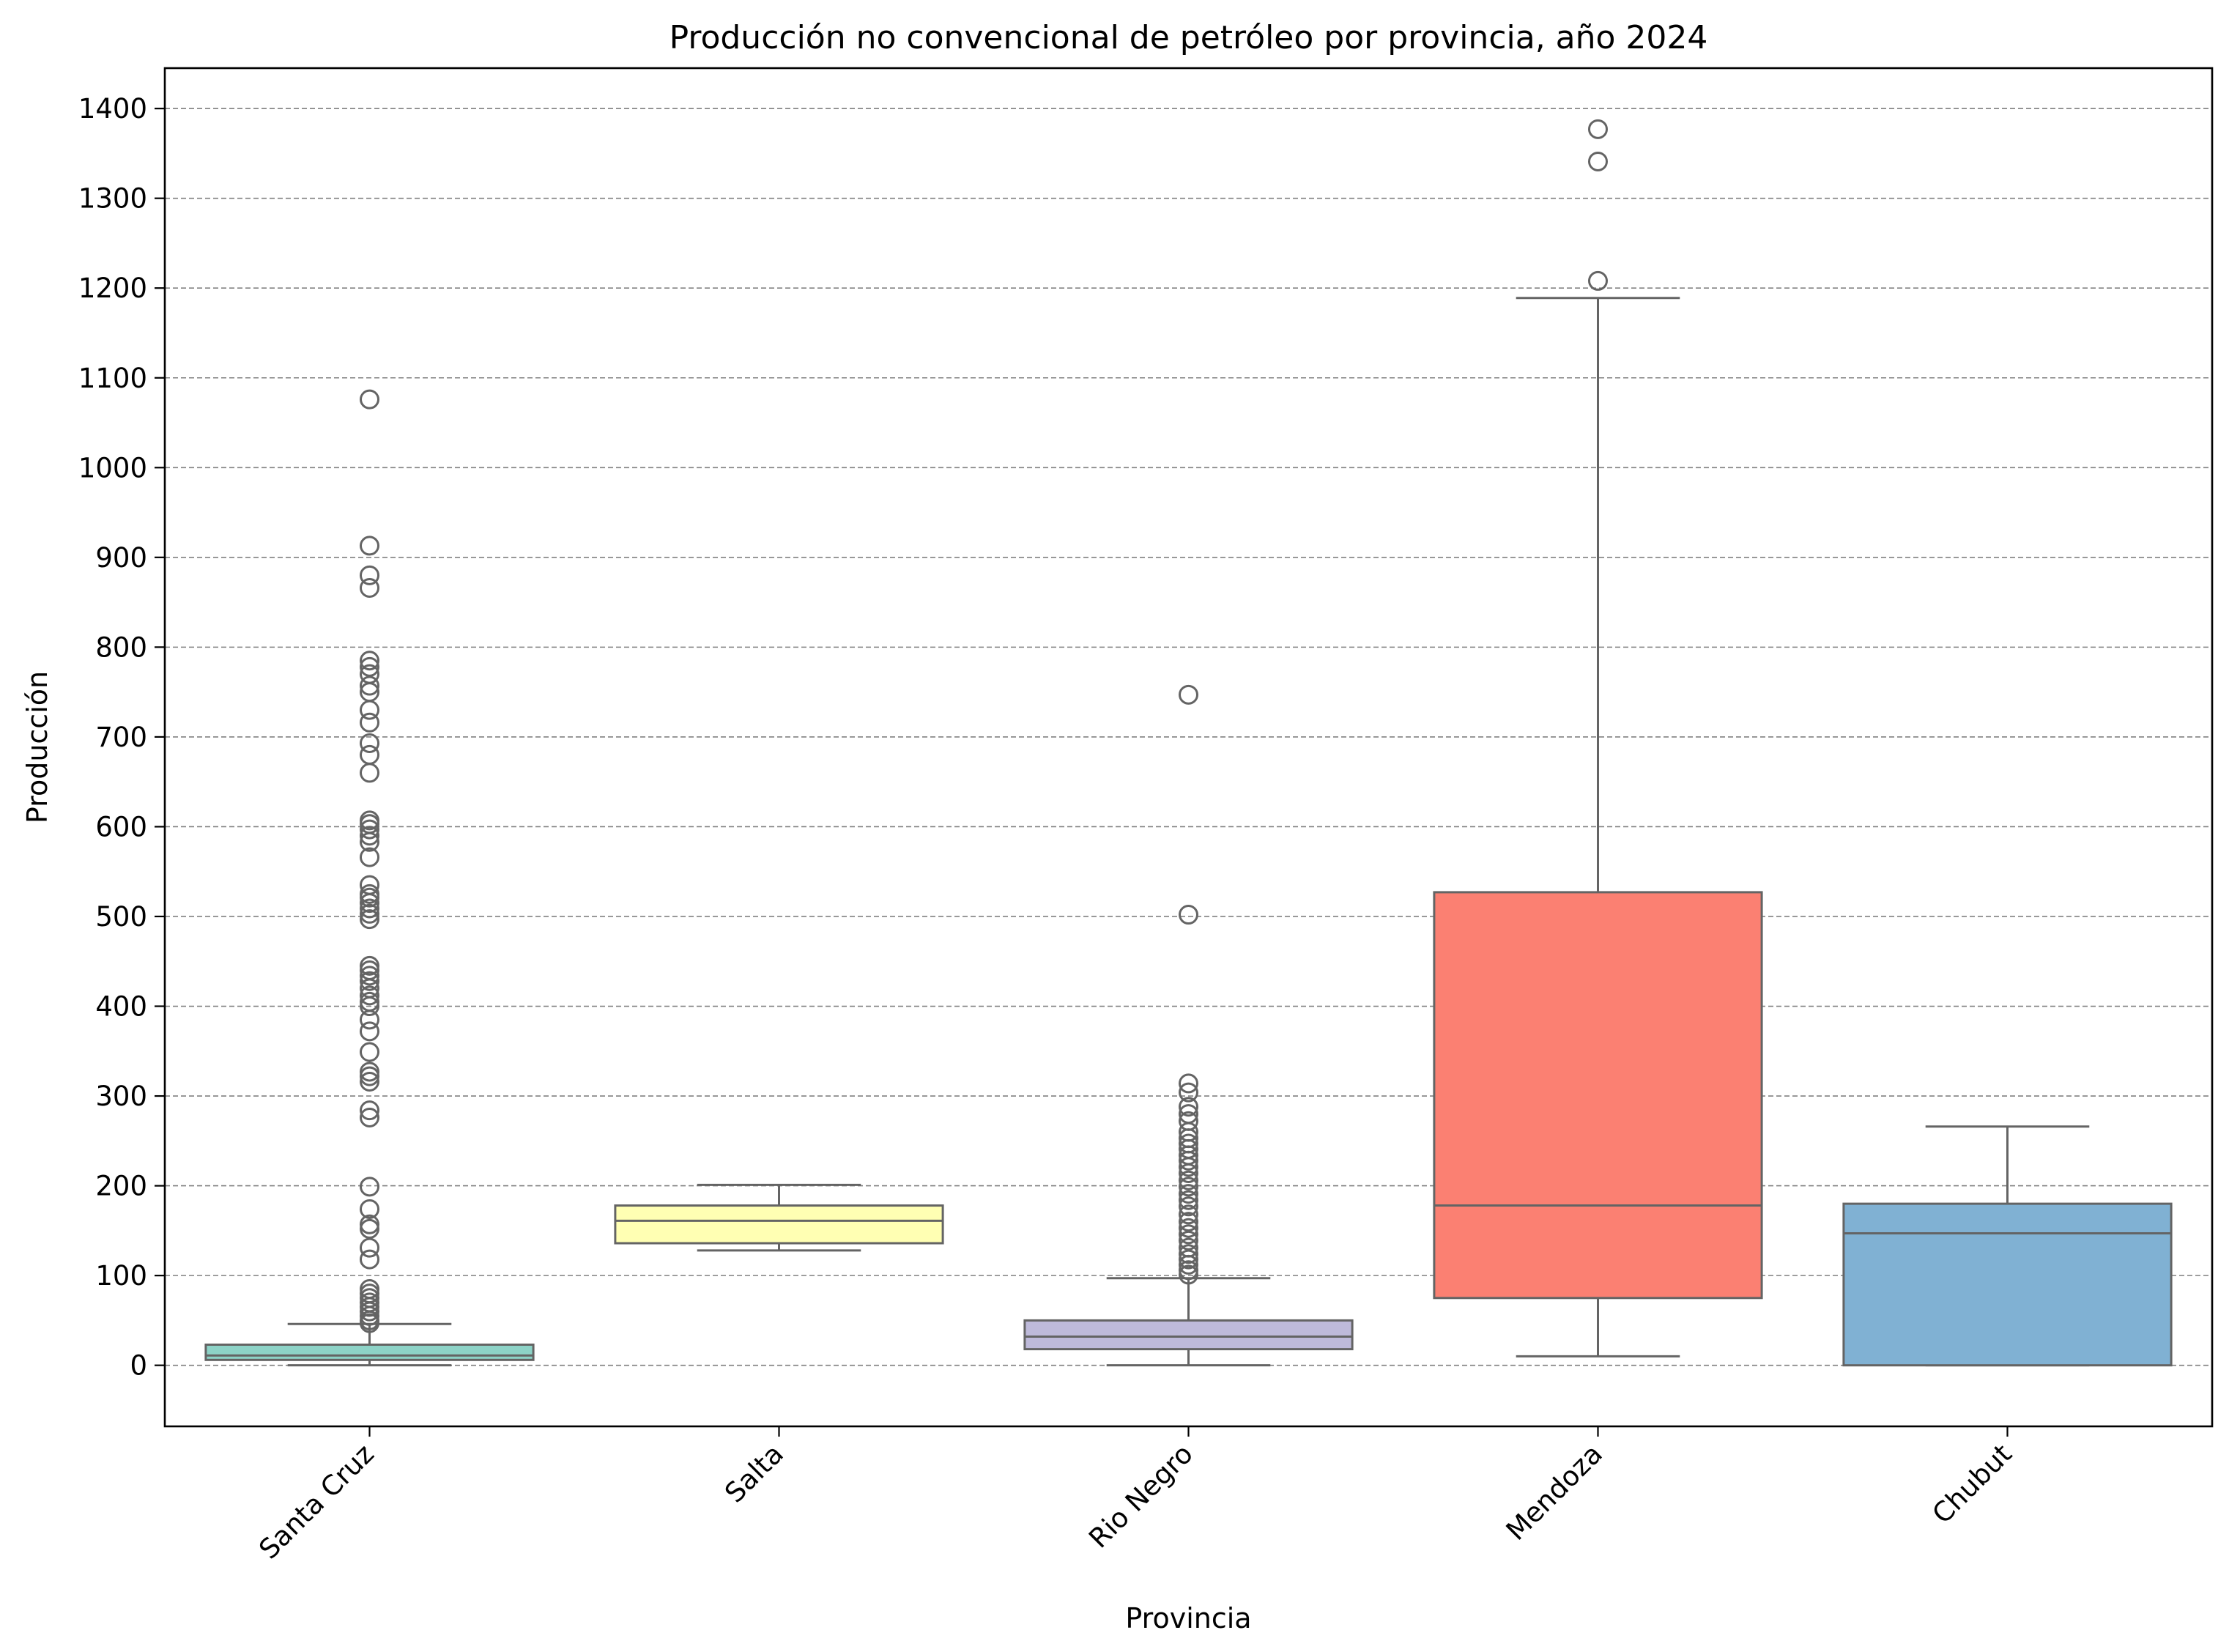  I want to click on y-axis-label: Producción, so click(37, 747).